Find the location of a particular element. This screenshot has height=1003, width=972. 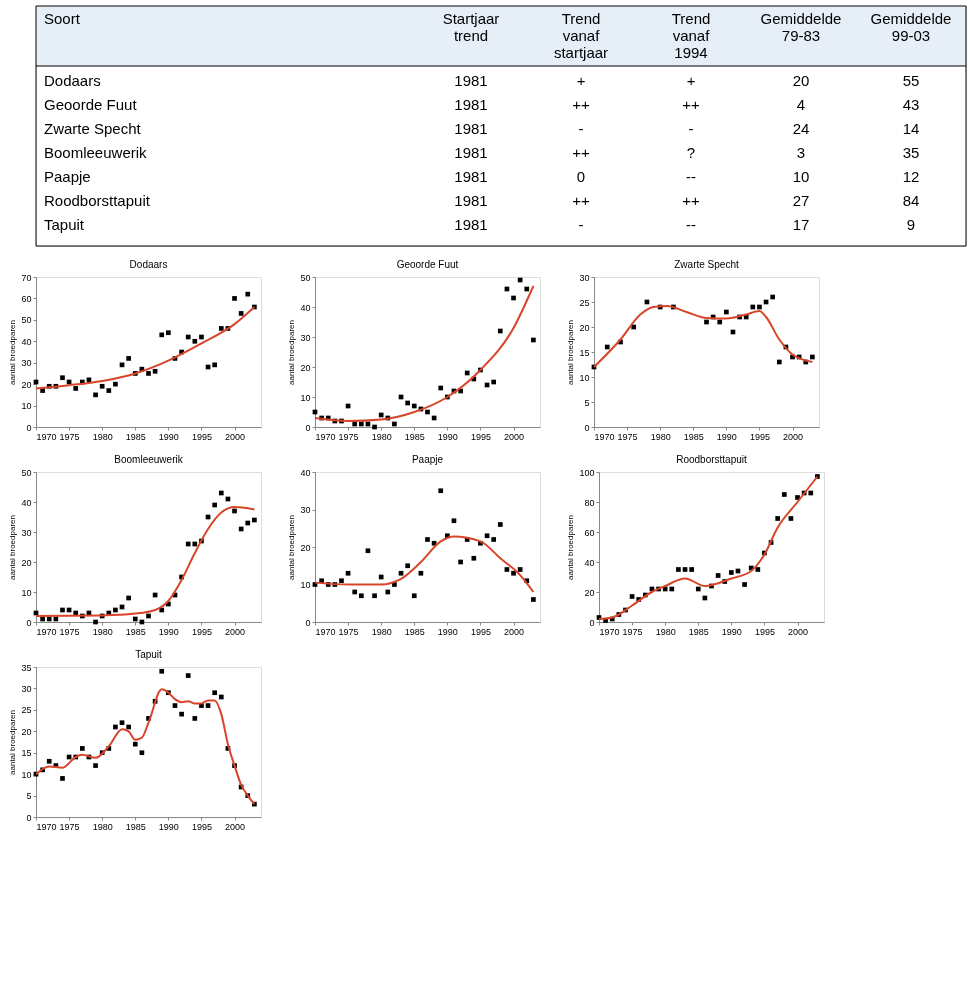

y-tick-label: 70 is located at coordinates (26, 277).